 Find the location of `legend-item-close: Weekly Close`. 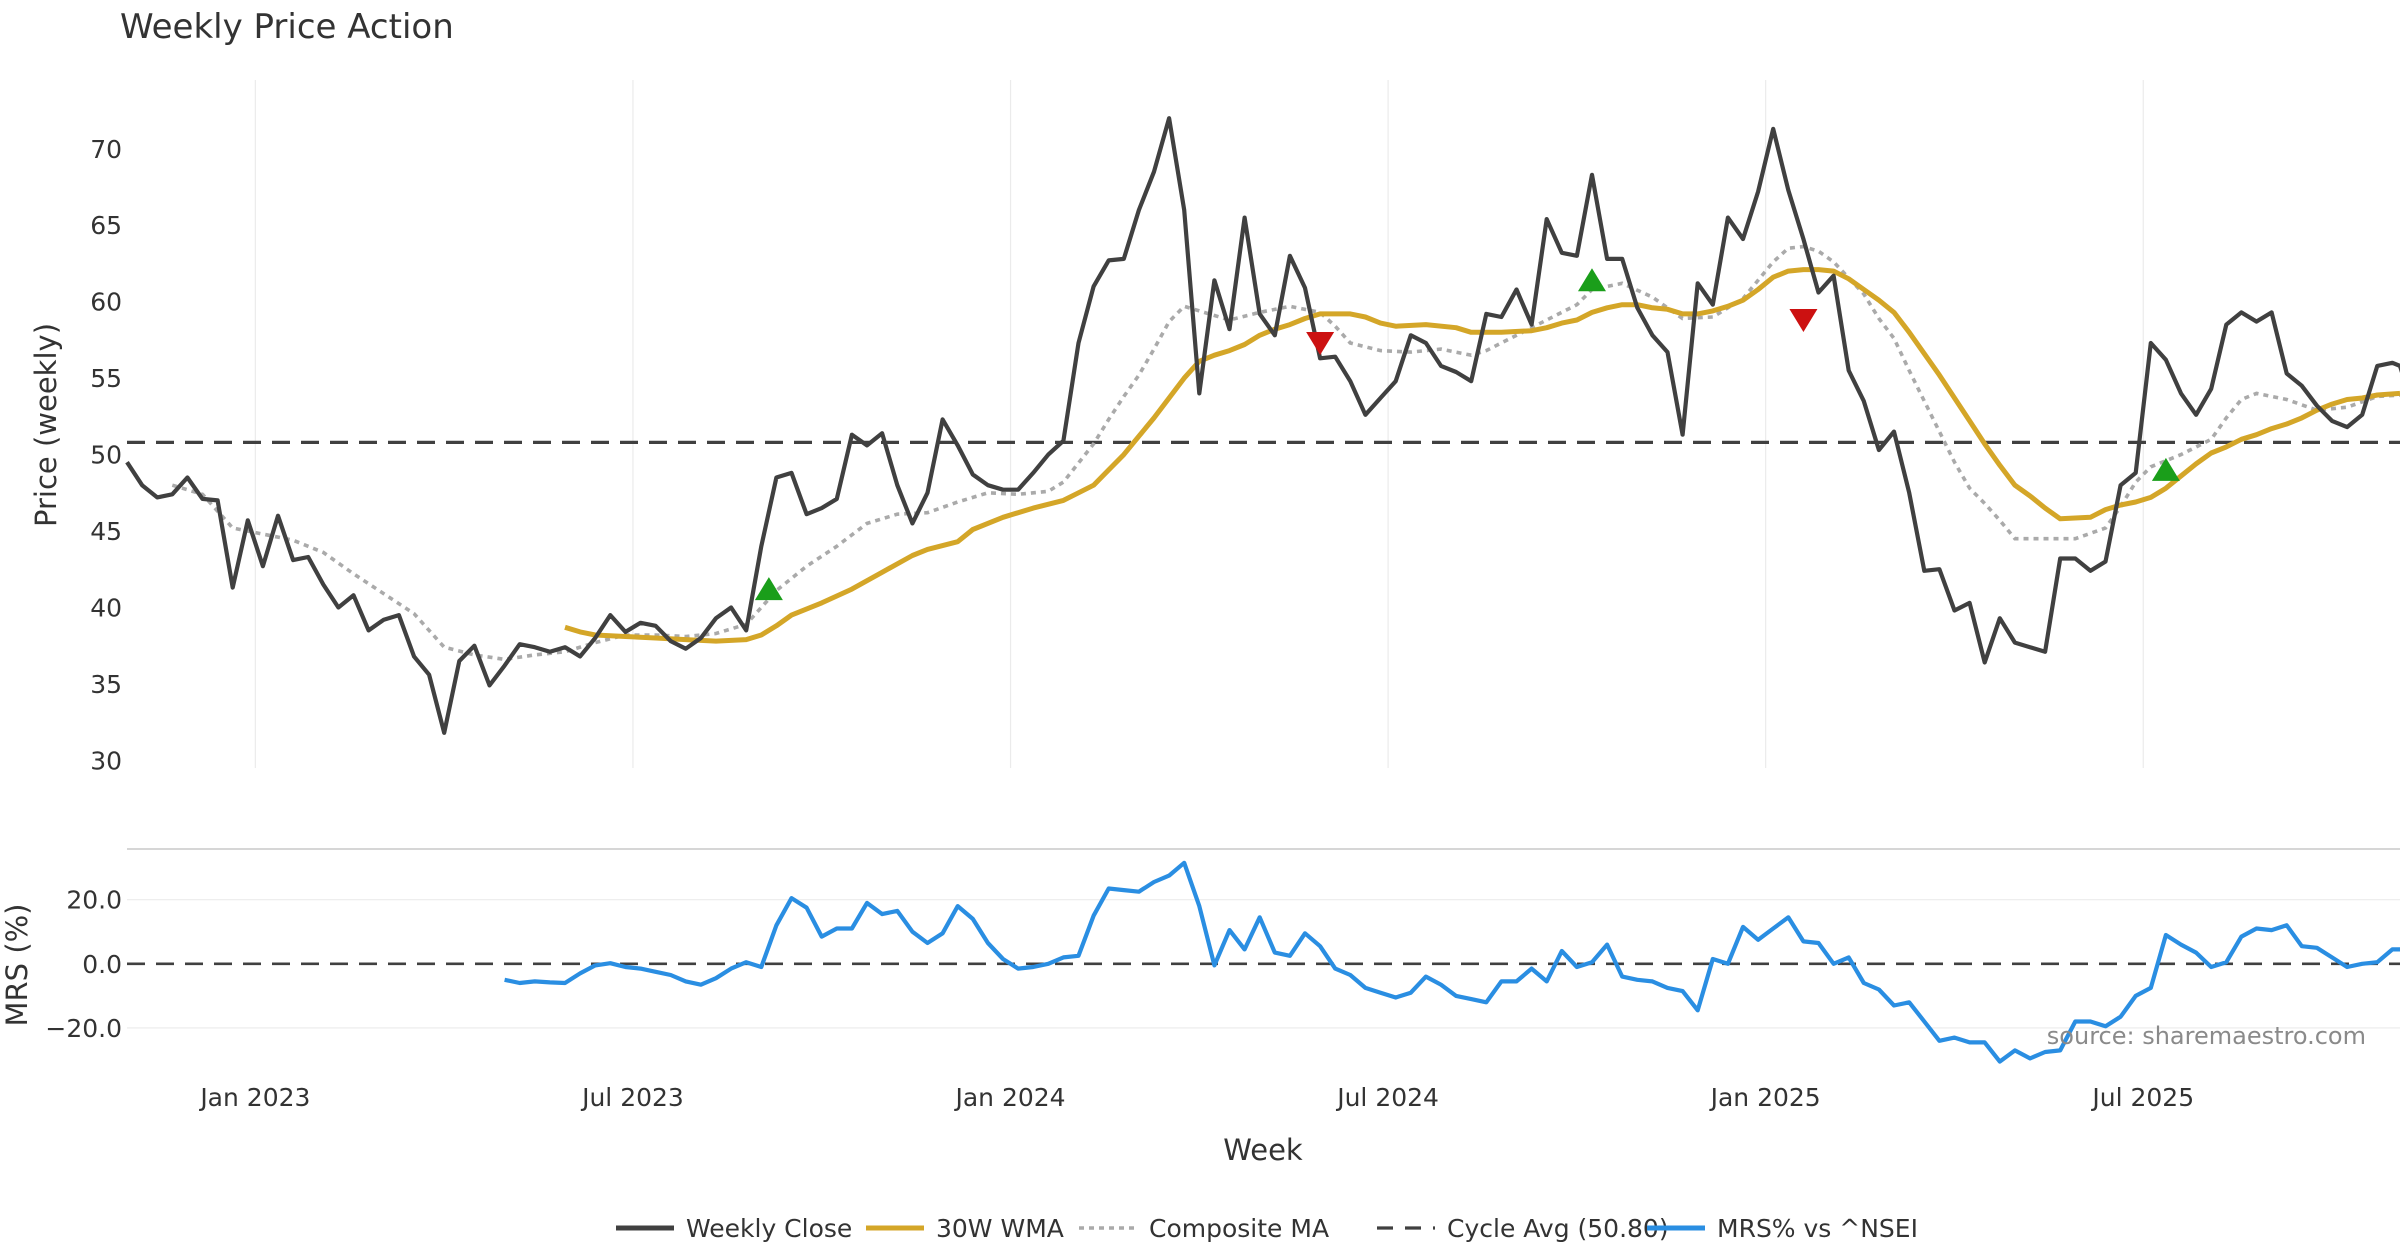

legend-item-close: Weekly Close is located at coordinates (734, 1228).